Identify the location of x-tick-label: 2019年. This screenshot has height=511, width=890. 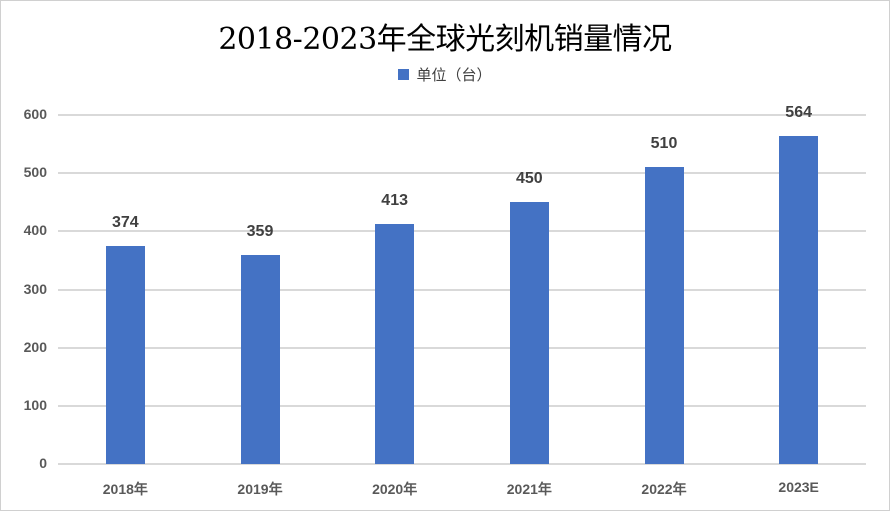
(260, 489).